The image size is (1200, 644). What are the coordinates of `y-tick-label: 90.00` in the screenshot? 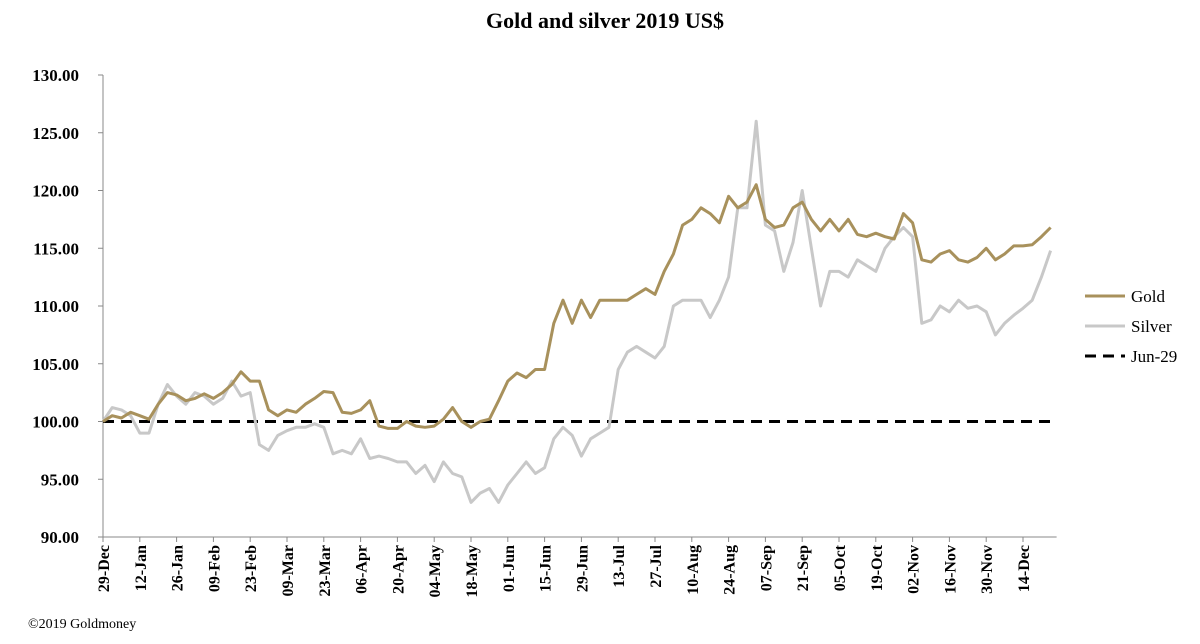 It's located at (60, 537).